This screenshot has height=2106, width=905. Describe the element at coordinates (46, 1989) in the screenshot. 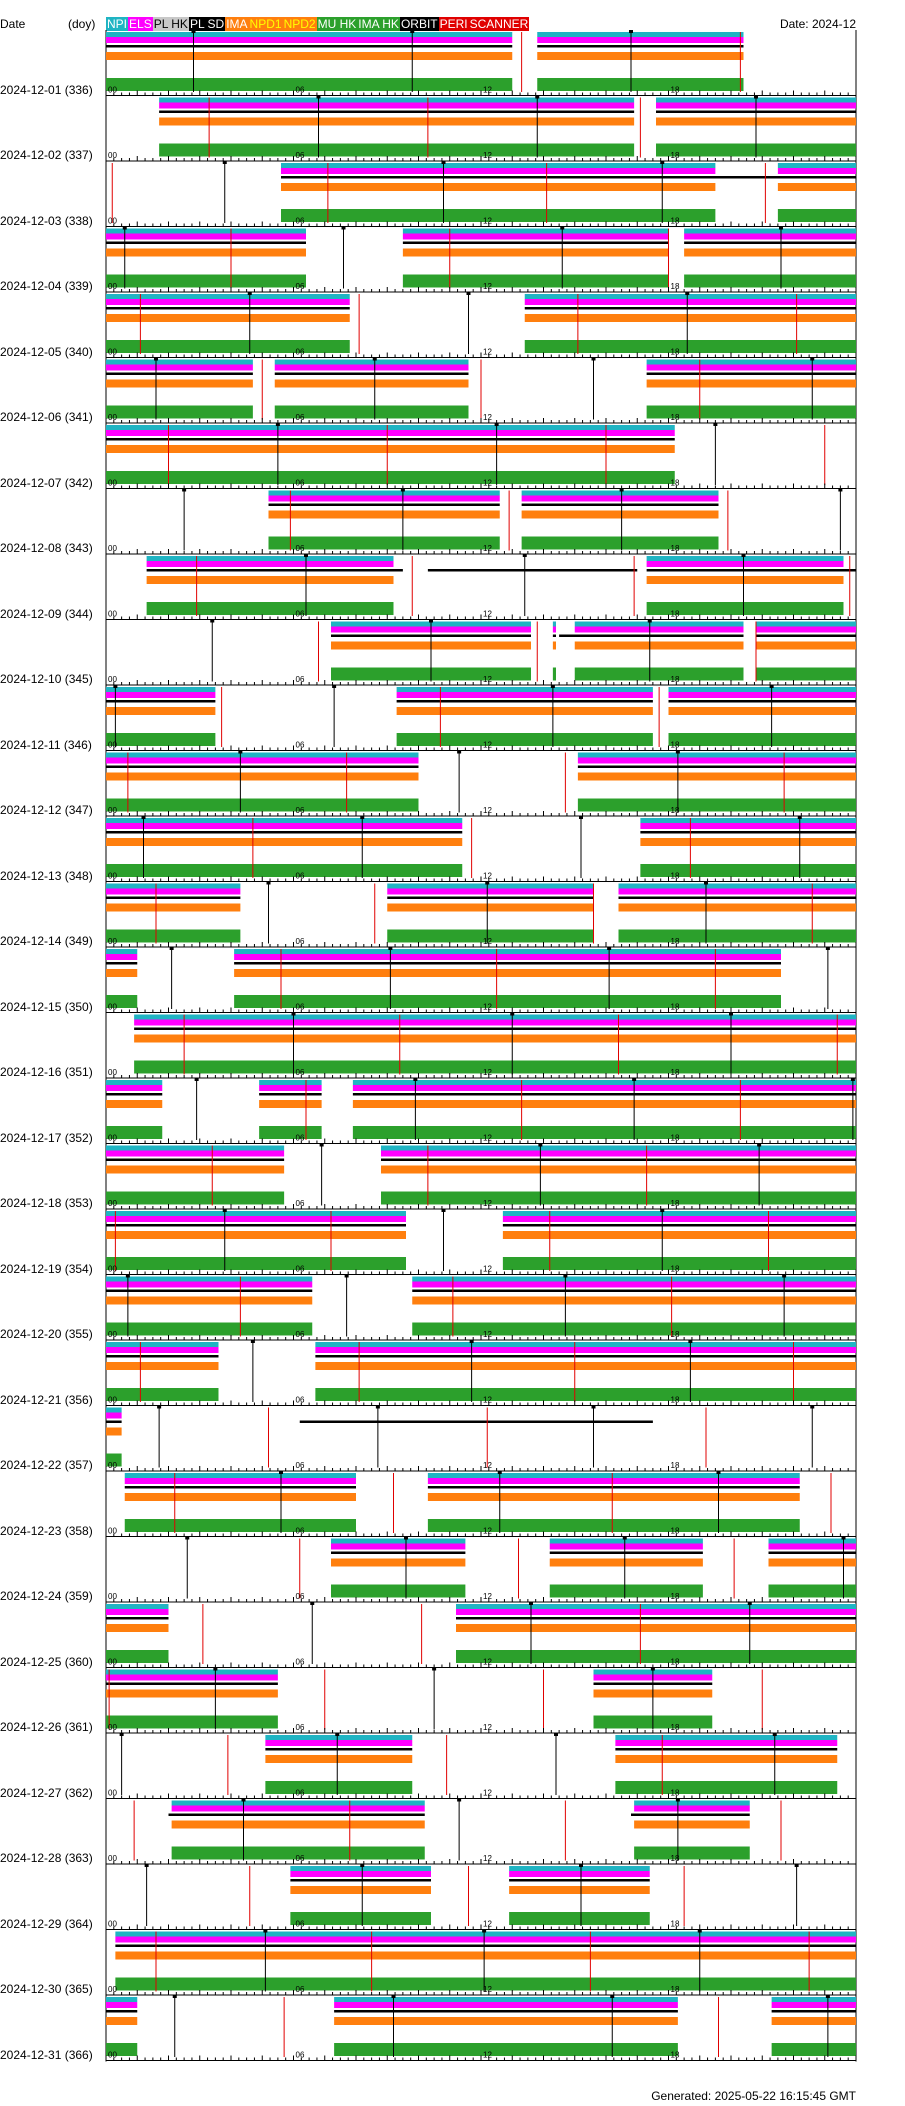

I see `day-label: 2024-12-30 (365)` at that location.